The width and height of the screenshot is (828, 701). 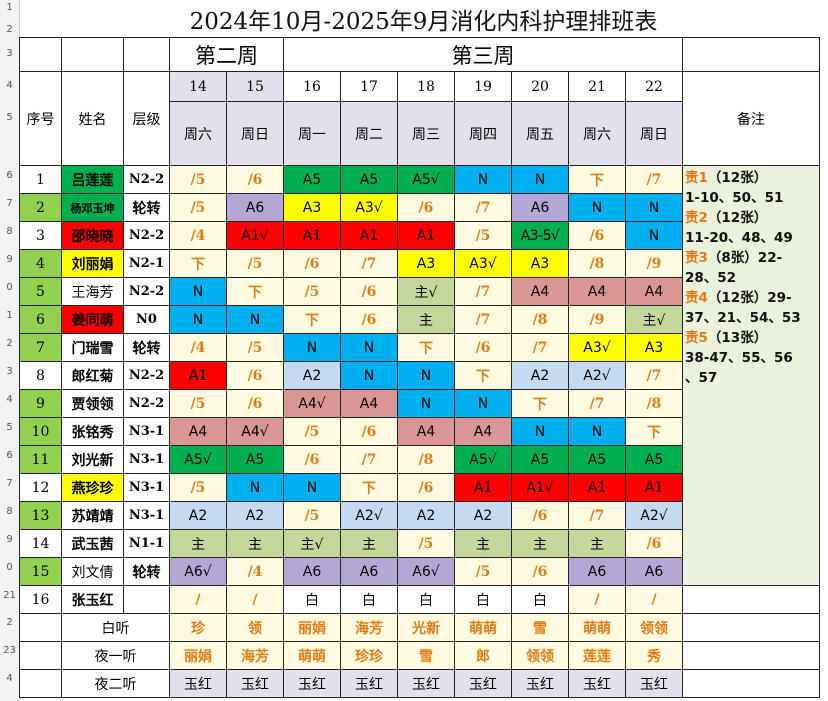 I want to click on day-number-cell: 18, so click(x=426, y=86).